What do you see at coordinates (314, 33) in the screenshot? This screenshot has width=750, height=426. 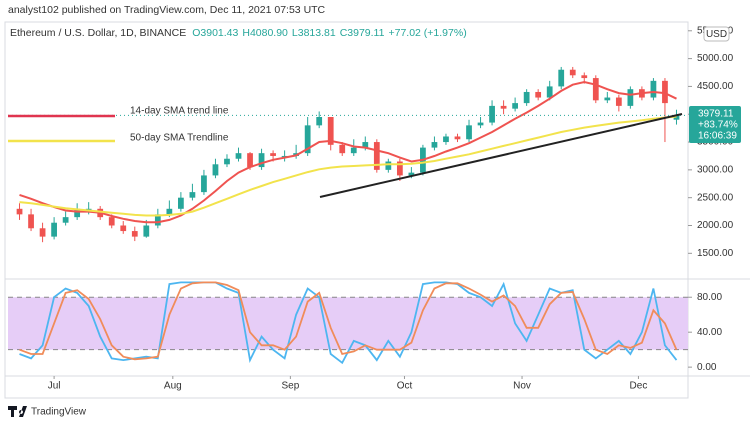 I see `low: L3813.81` at bounding box center [314, 33].